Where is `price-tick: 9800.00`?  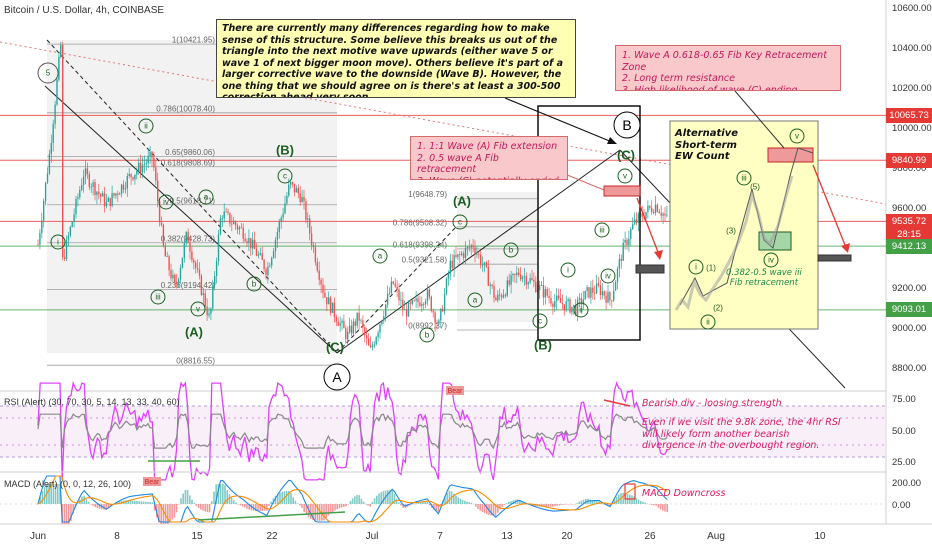
price-tick: 9800.00 is located at coordinates (909, 168).